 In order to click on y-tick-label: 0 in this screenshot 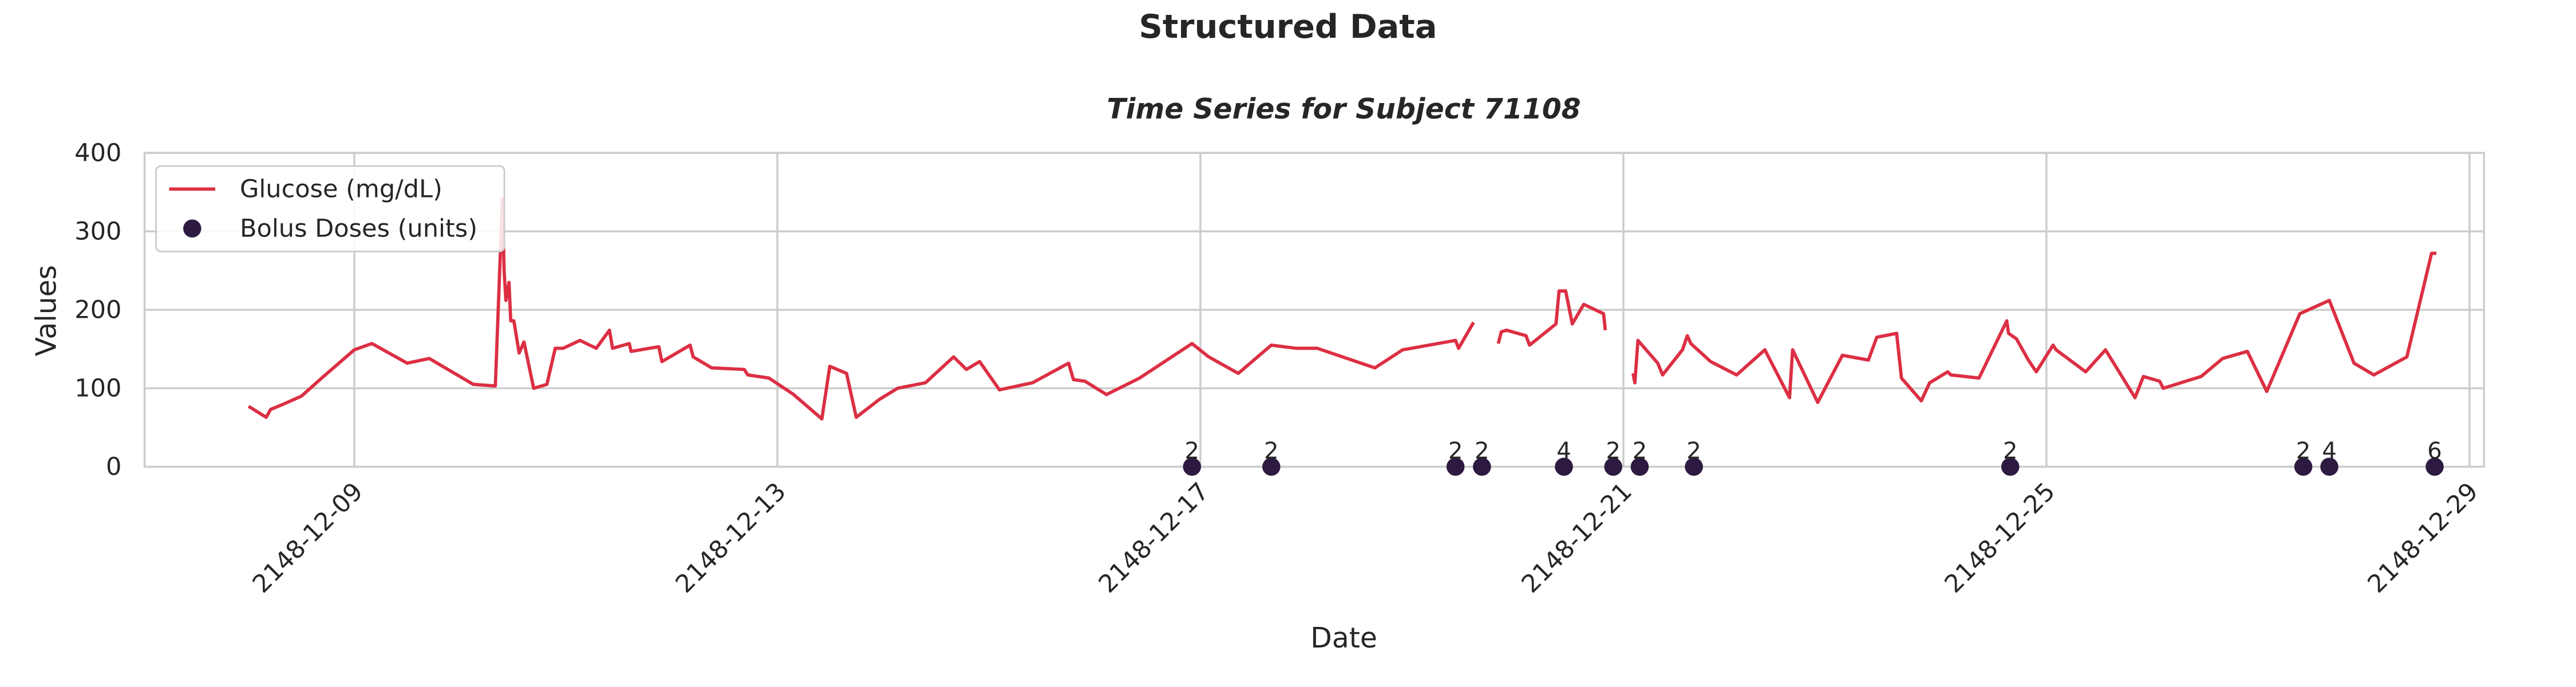, I will do `click(113, 467)`.